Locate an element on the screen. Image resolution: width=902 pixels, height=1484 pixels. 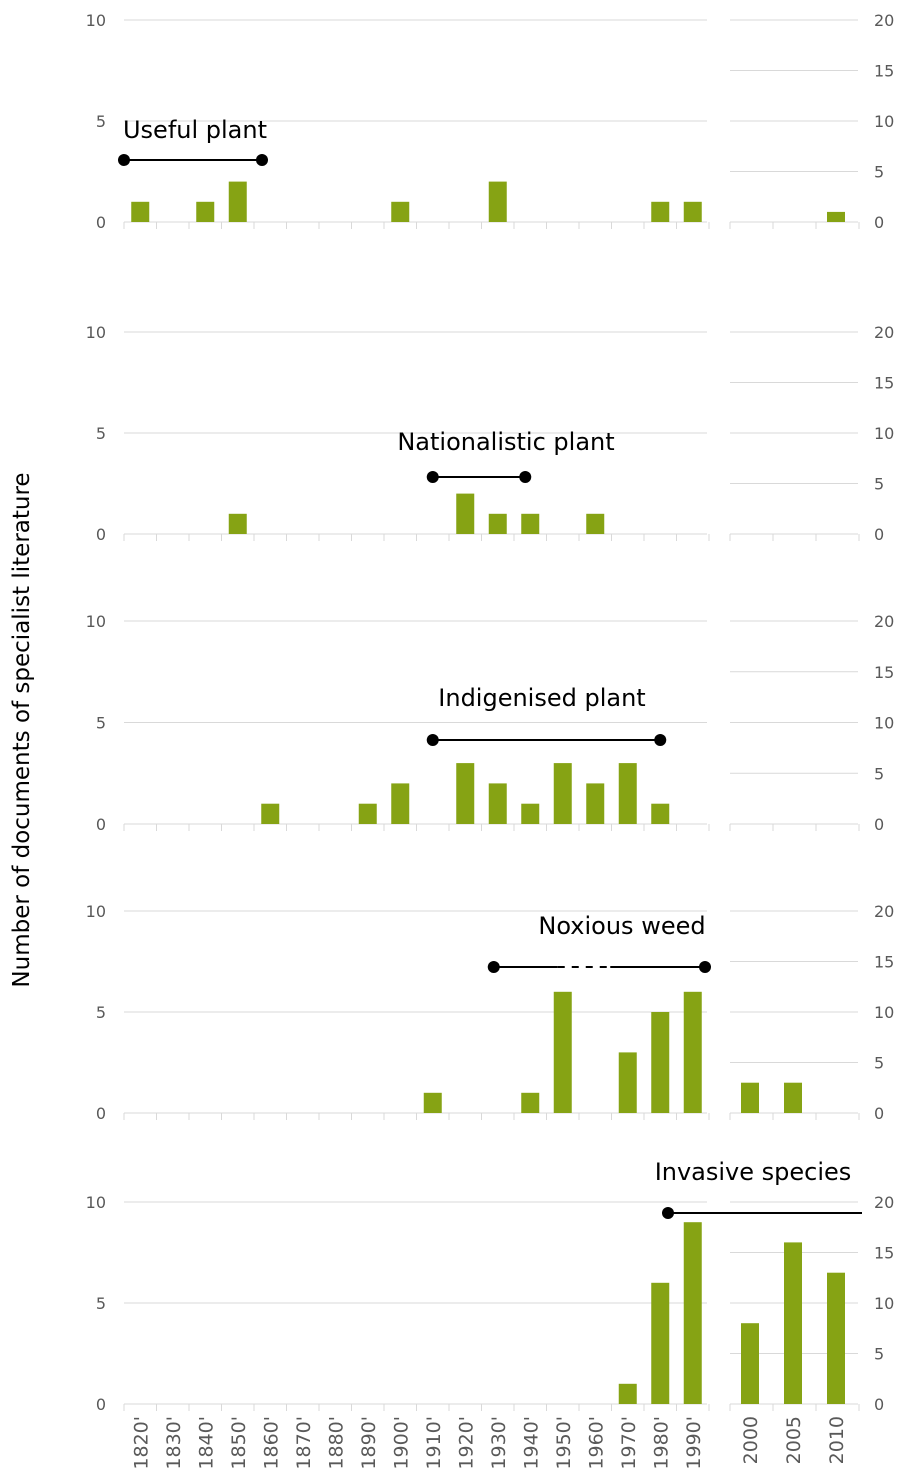
x-tick-label: 1840' is located at coordinates (206, 1443).